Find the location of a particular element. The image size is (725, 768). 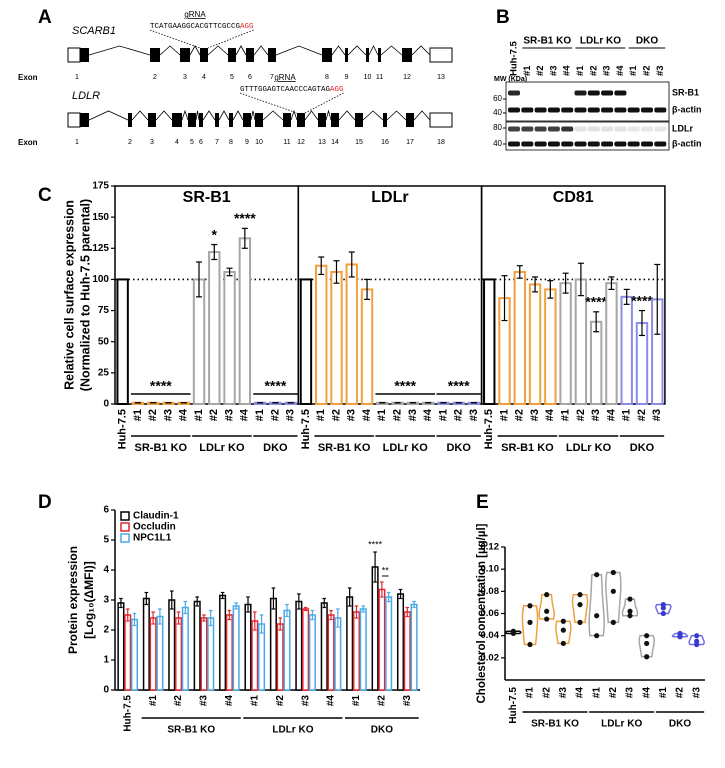

band-label: β-actin is located at coordinates (687, 109).